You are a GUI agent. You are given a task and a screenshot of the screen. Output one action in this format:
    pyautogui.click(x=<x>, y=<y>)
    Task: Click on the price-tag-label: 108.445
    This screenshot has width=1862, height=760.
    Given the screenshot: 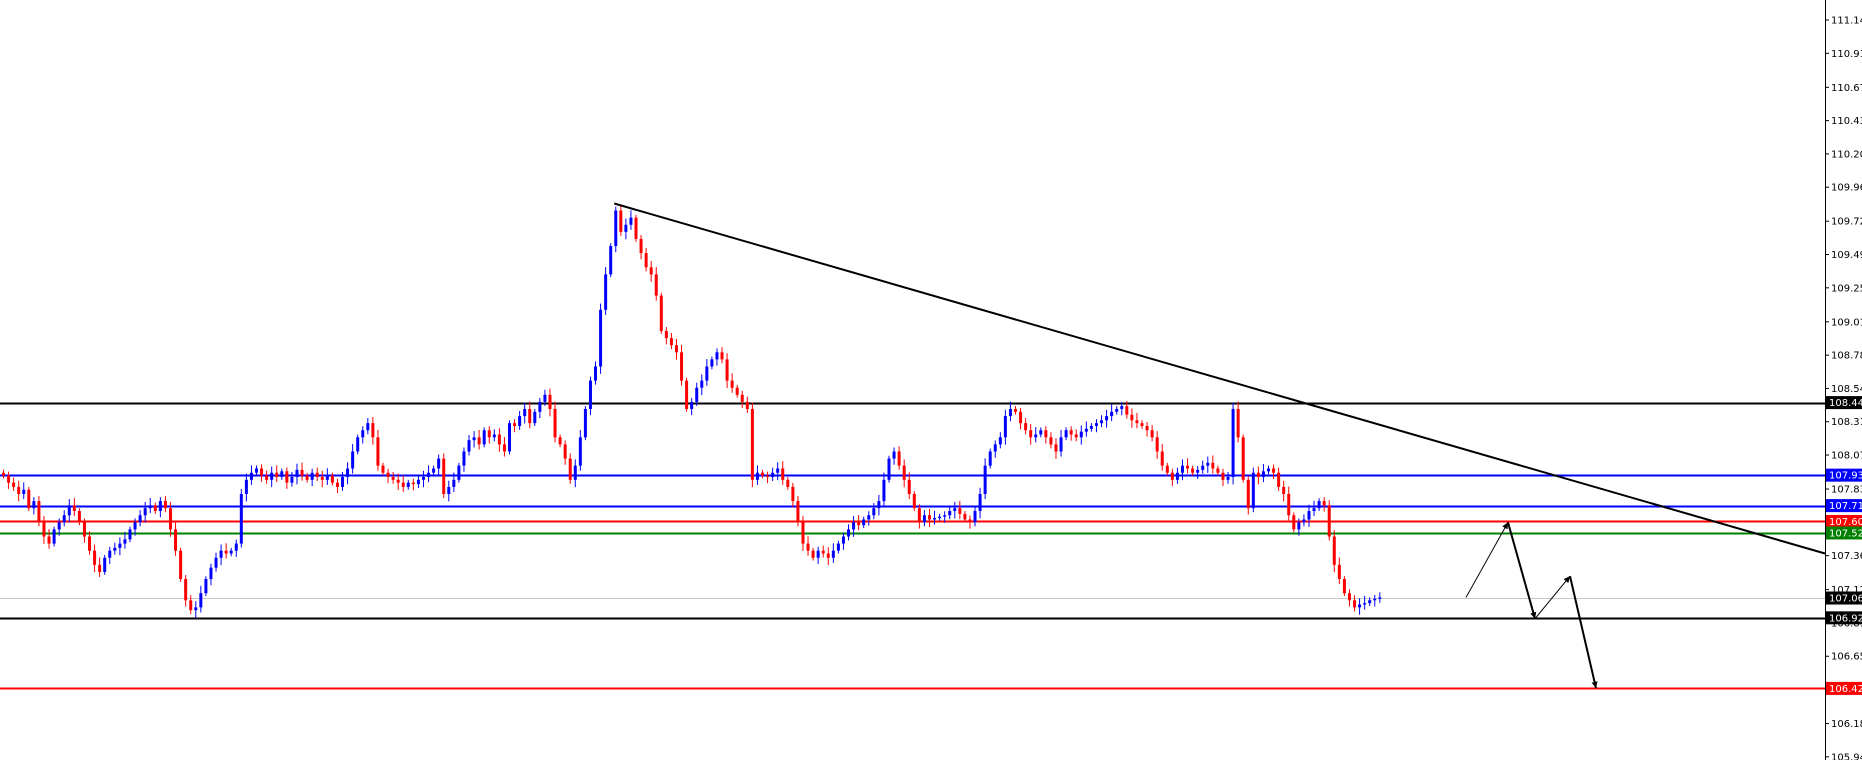 What is the action you would take?
    pyautogui.click(x=1845, y=403)
    